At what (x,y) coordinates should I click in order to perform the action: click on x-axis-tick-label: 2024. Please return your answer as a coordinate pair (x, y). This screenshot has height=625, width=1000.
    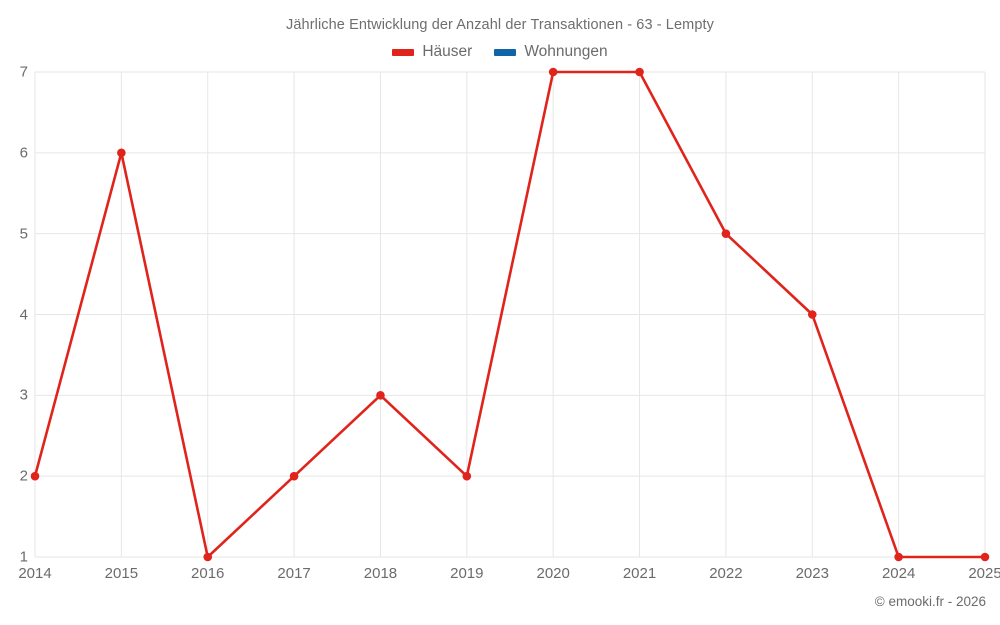
    Looking at the image, I should click on (898, 573).